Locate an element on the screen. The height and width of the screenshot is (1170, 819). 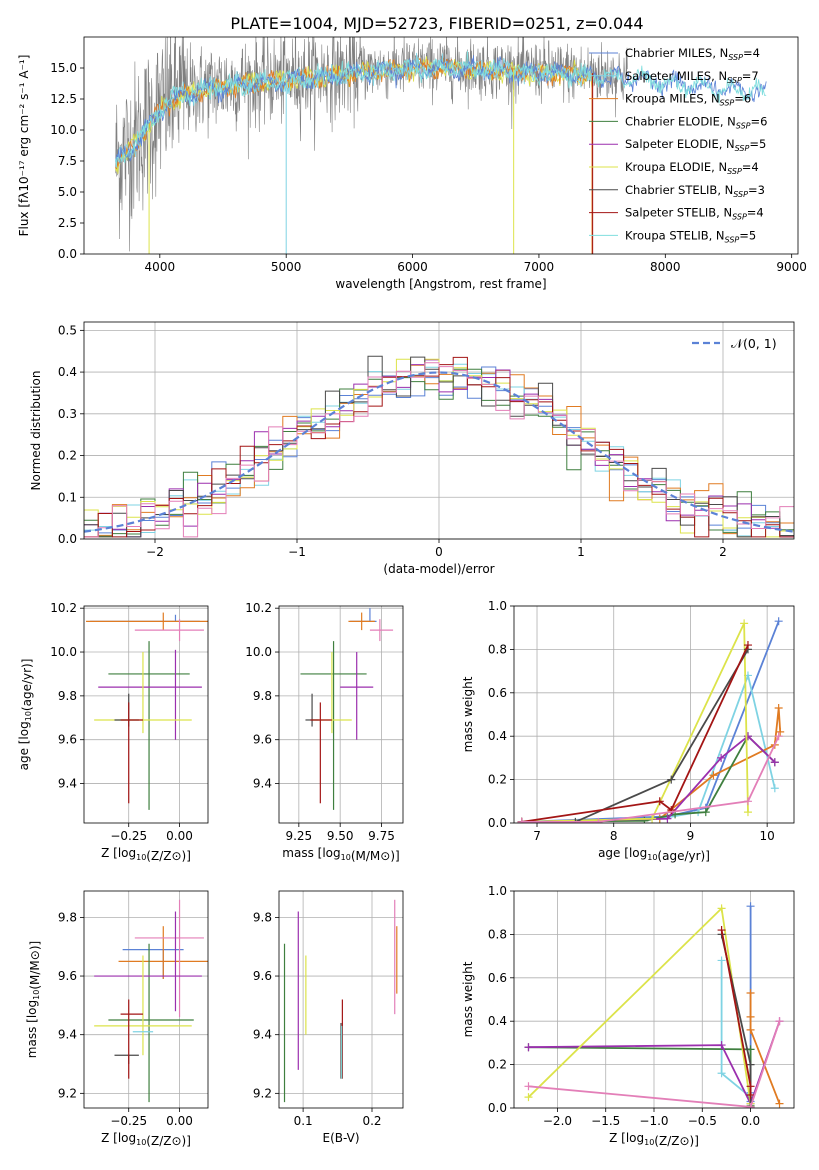
histogram-pink is located at coordinates (439, 450).